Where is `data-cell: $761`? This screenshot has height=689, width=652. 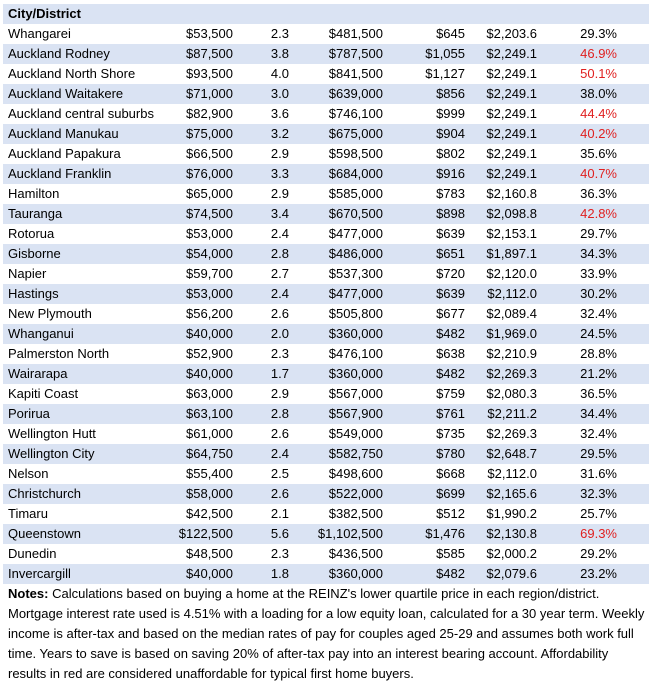 data-cell: $761 is located at coordinates (450, 413).